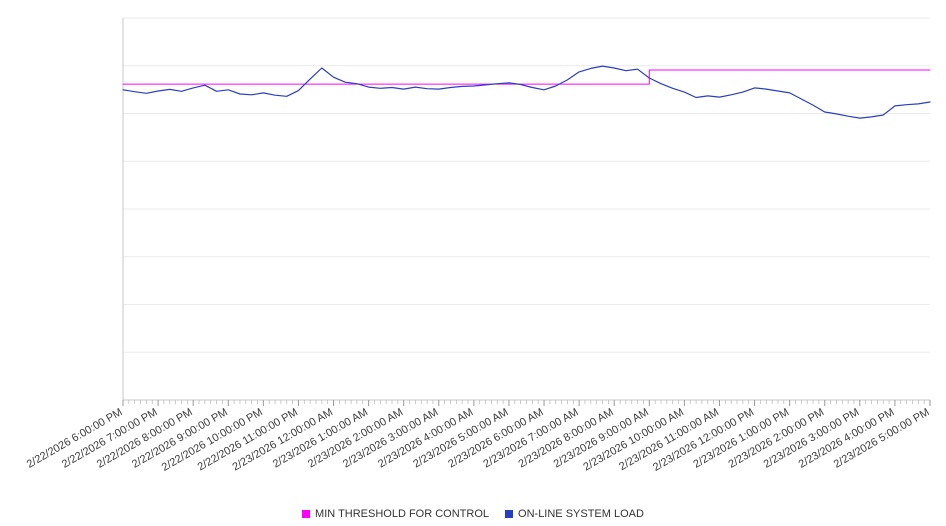 The height and width of the screenshot is (526, 946). I want to click on legend-swatch-min-threshold-icon, so click(306, 514).